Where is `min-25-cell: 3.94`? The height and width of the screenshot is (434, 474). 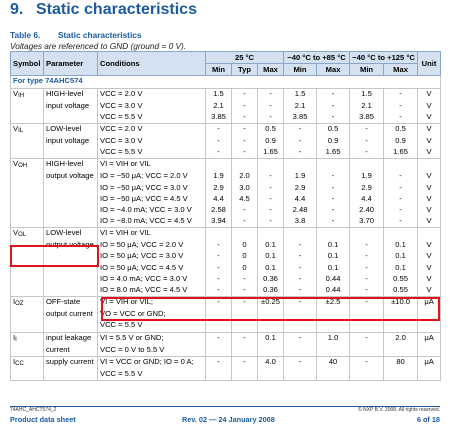
min-25-cell: 3.94 is located at coordinates (218, 222).